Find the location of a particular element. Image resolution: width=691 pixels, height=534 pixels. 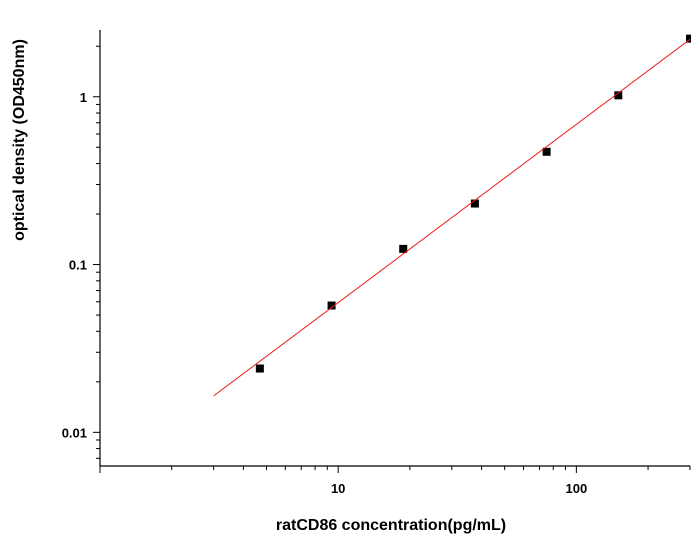

x-axis-title: ratCD86 concentration(pg/mL) is located at coordinates (391, 525).